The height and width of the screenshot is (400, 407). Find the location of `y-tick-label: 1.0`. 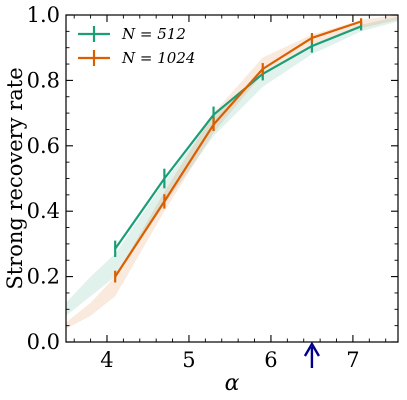

y-tick-label: 1.0 is located at coordinates (43, 15).